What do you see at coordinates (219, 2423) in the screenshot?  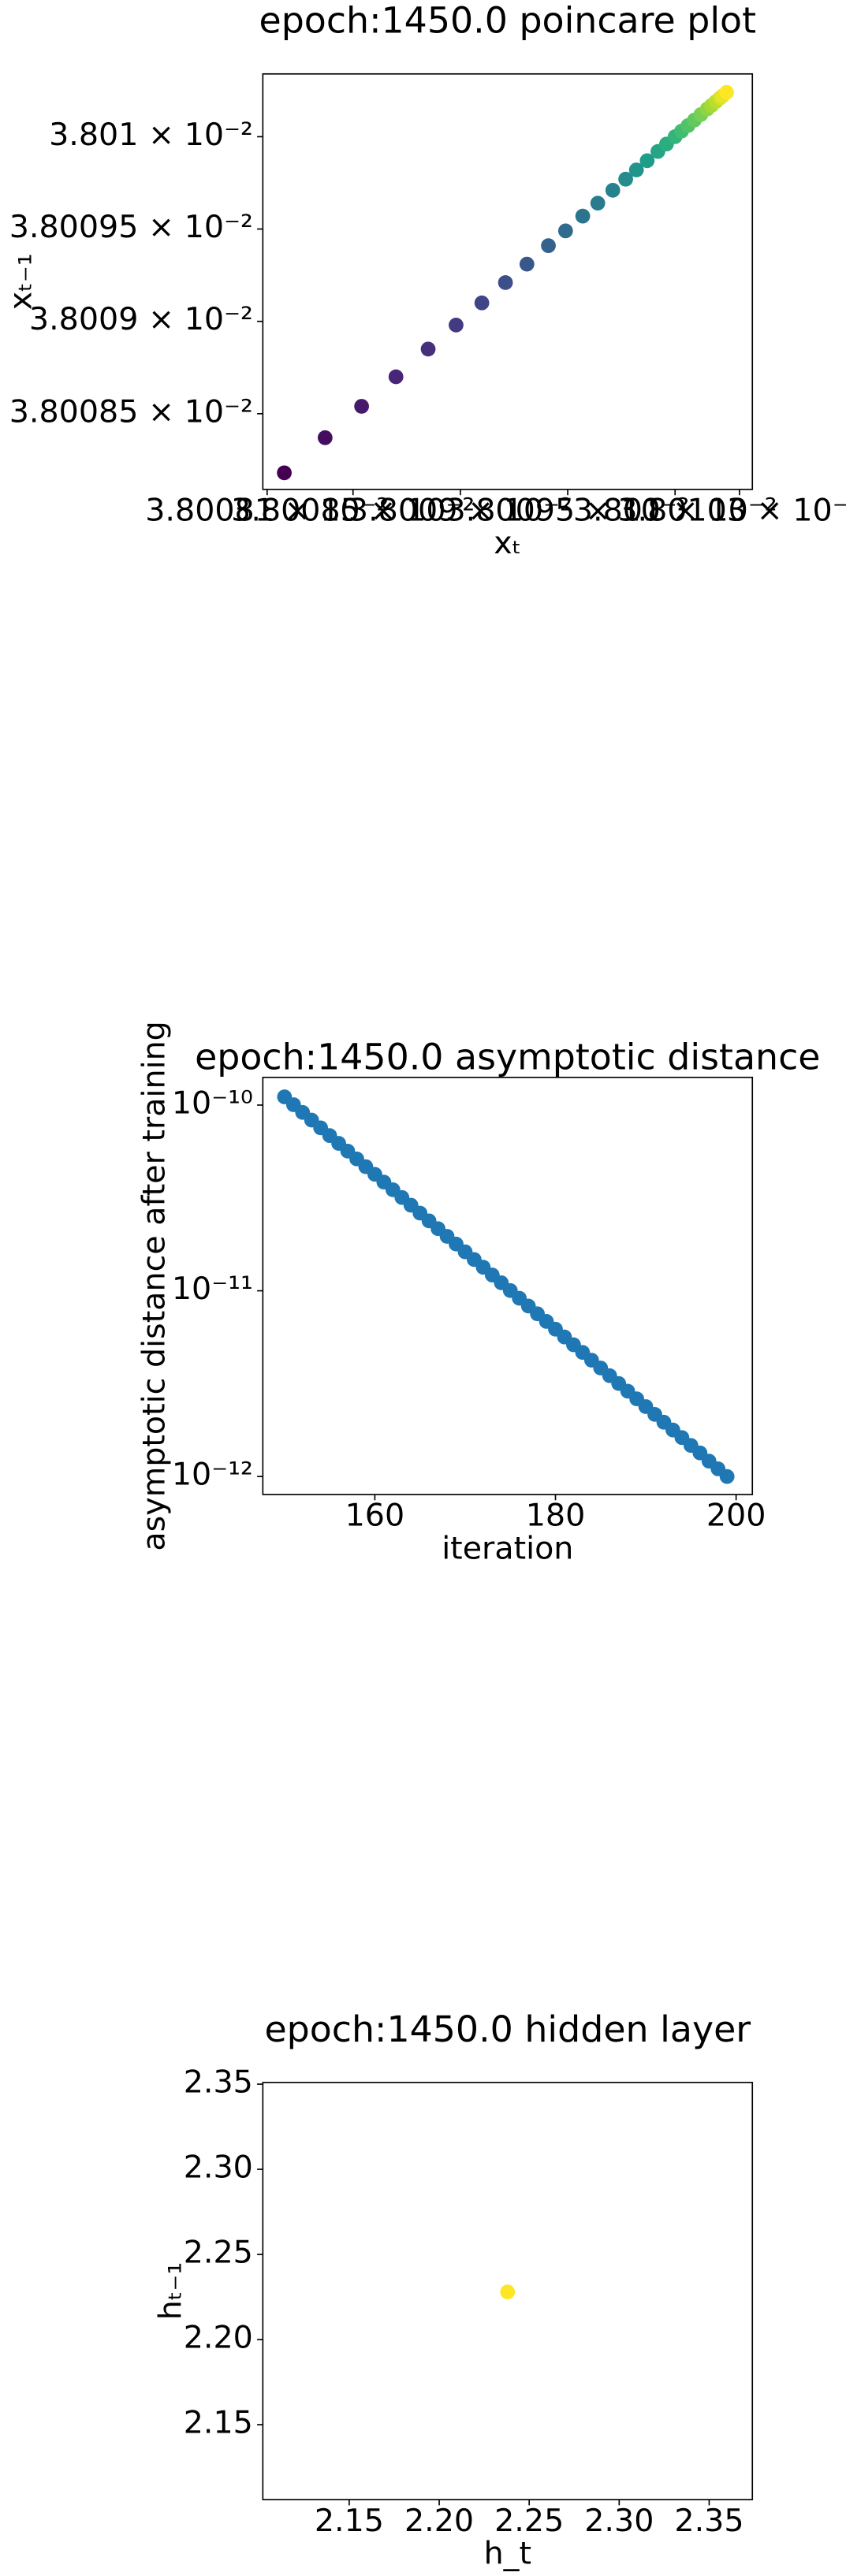 I see `y-tick-label: 2.15` at bounding box center [219, 2423].